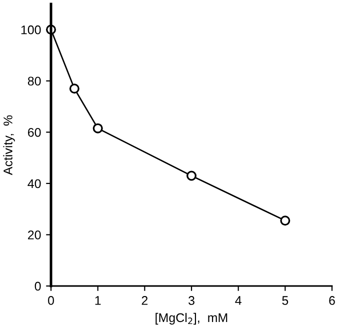 Image resolution: width=341 pixels, height=333 pixels. What do you see at coordinates (191, 300) in the screenshot?
I see `x-tick-label: 3` at bounding box center [191, 300].